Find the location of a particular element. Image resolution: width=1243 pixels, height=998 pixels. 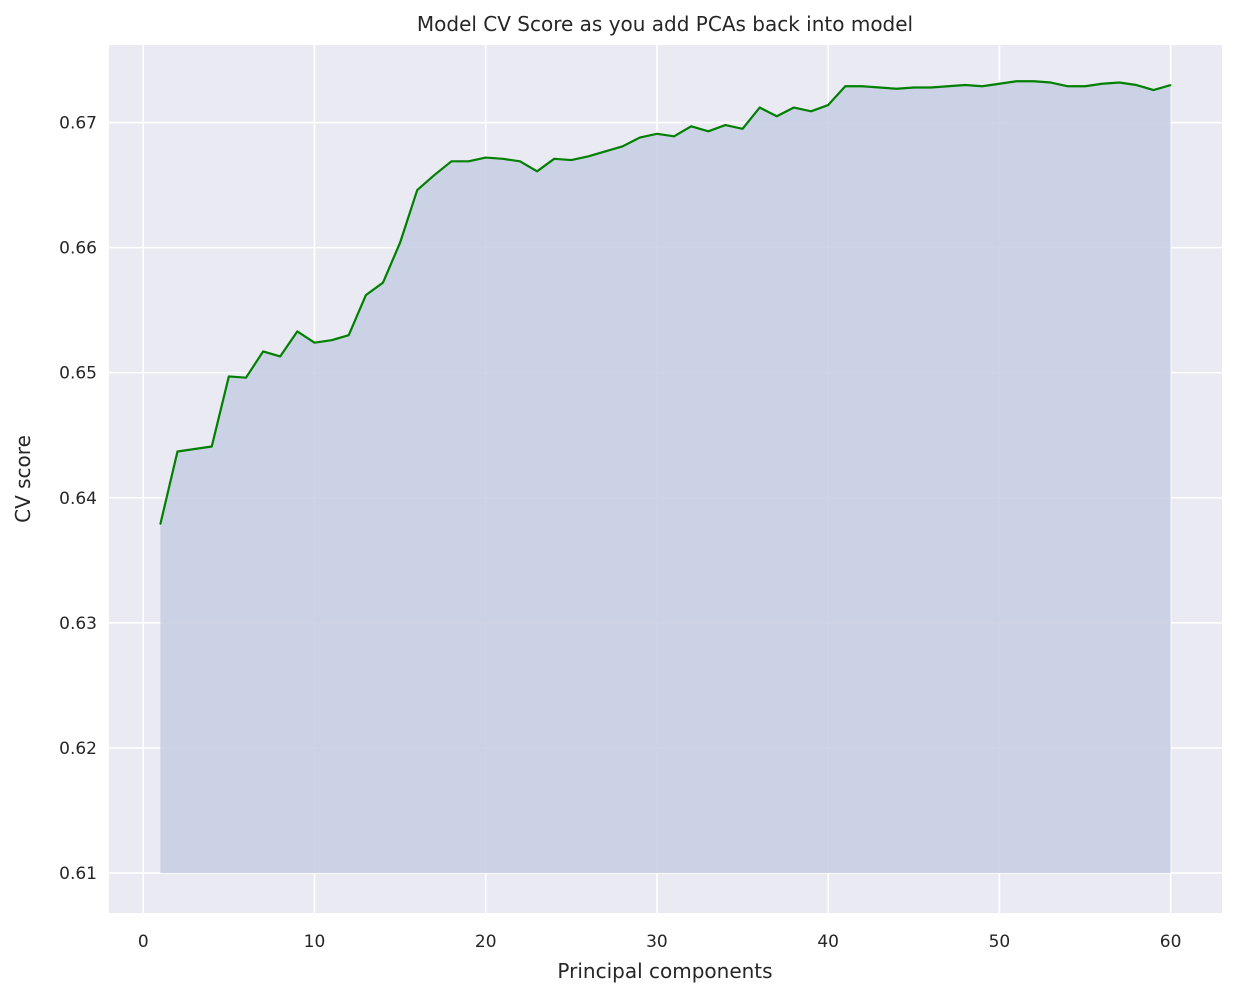

x-tick-label: 30 is located at coordinates (657, 942).